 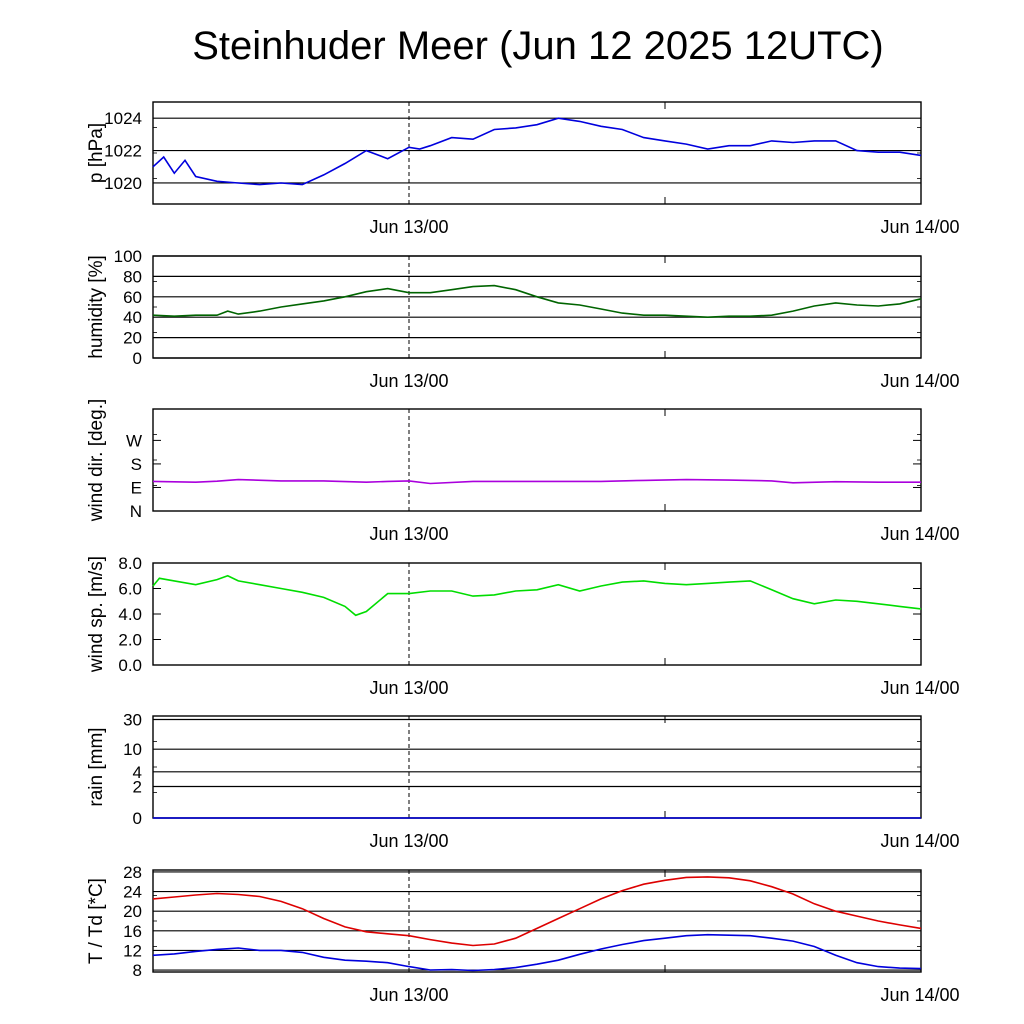 I want to click on y-tick-label: 24, so click(x=132, y=892).